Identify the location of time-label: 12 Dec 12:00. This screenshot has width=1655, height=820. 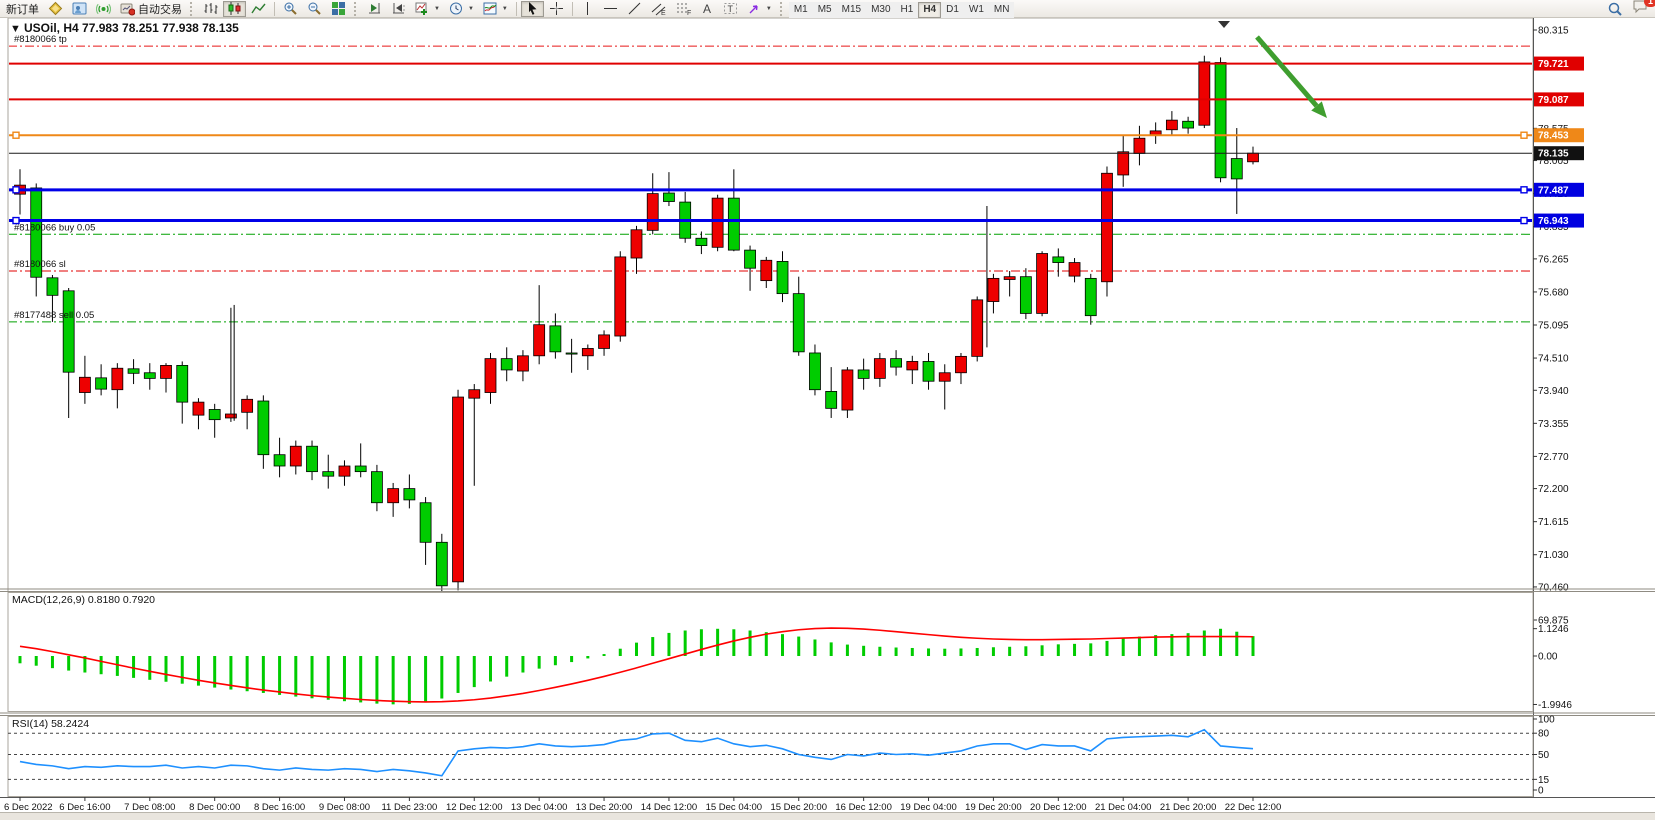
(474, 807).